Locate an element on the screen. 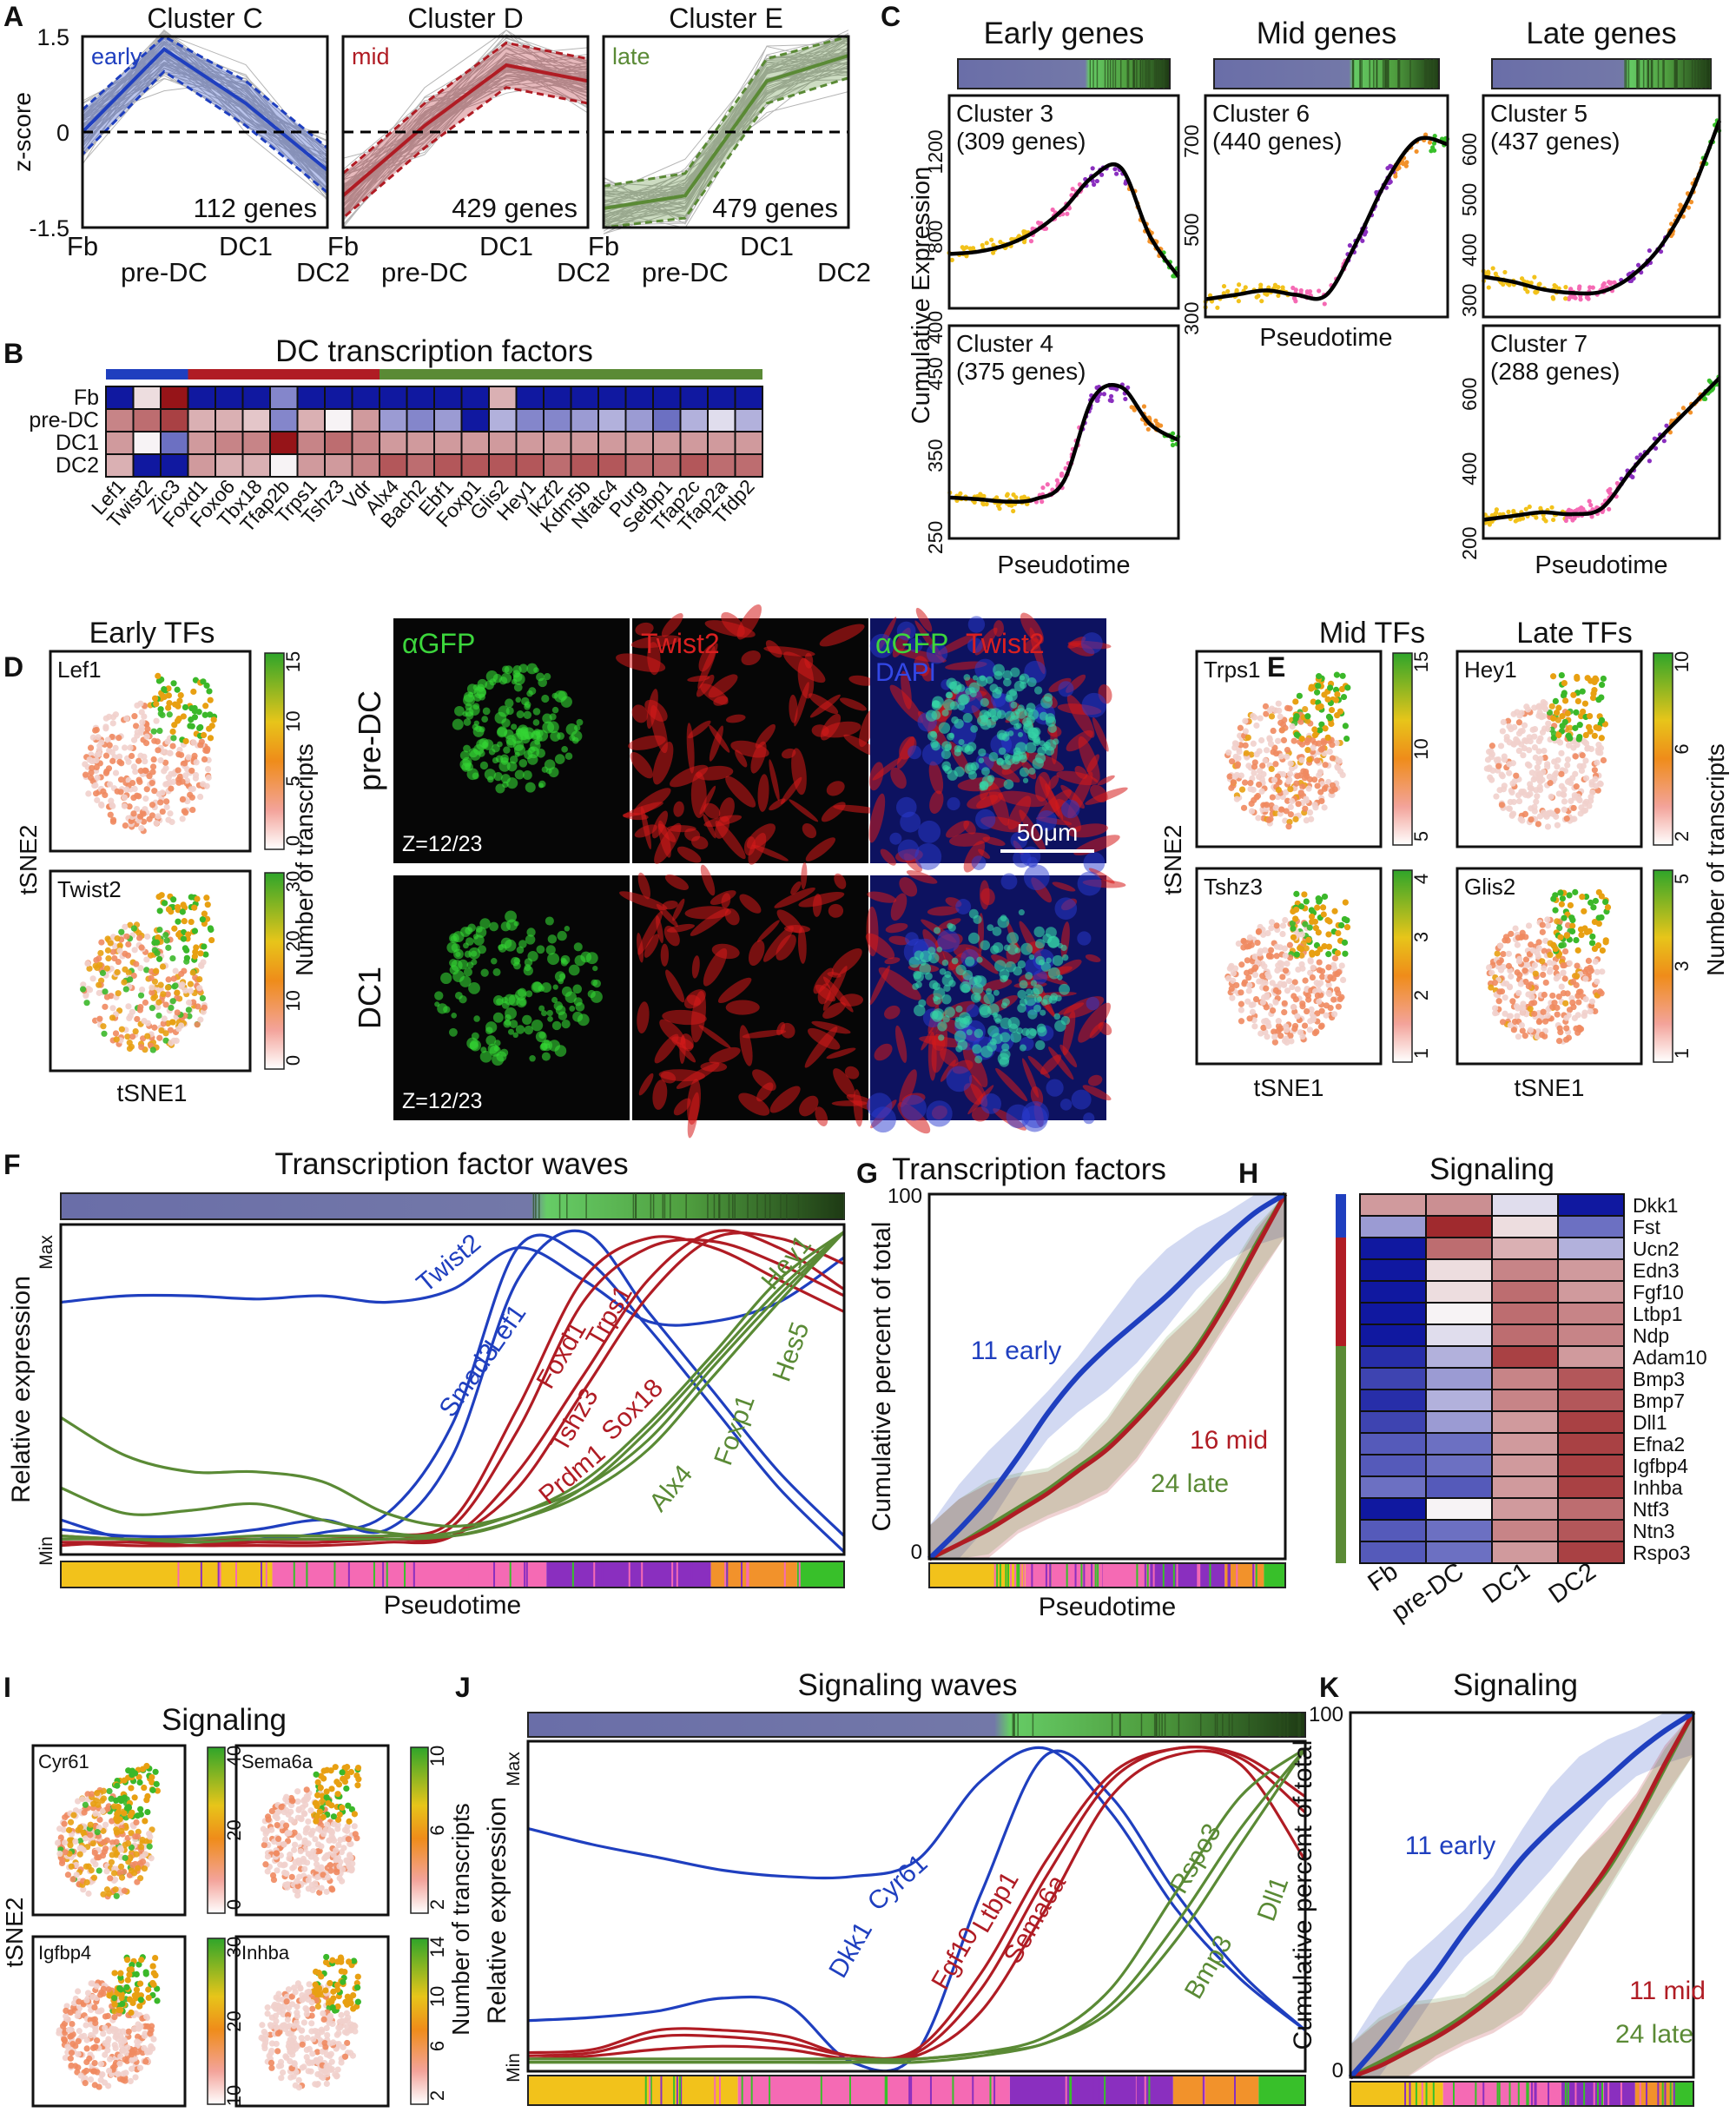 This screenshot has width=1736, height=2119. row-label: pre-DC is located at coordinates (64, 420).